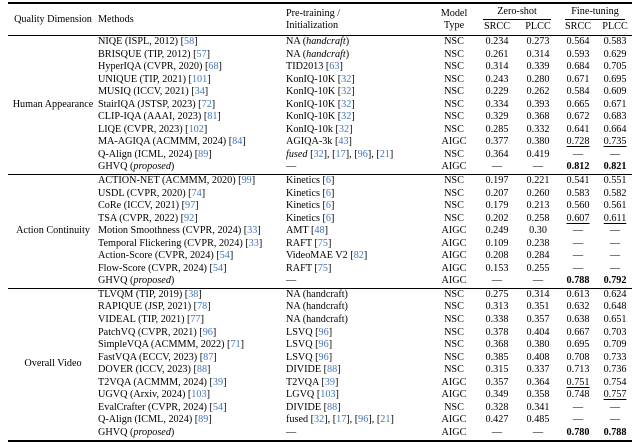 This screenshot has height=443, width=640. Describe the element at coordinates (615, 320) in the screenshot. I see `metric-value: 0.651` at that location.